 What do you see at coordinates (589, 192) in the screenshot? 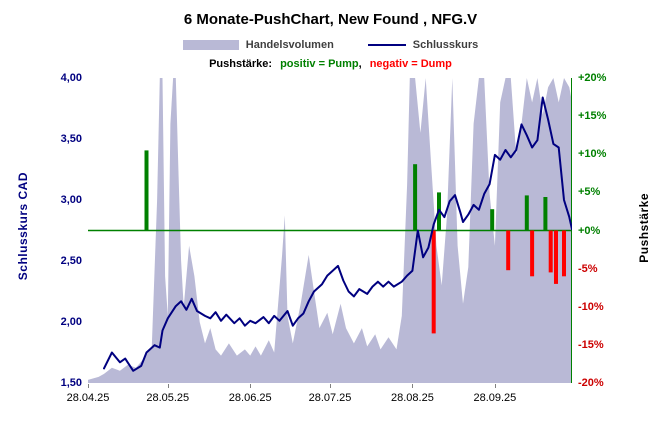
I see `right-axis-tick-label: +5%` at bounding box center [589, 192].